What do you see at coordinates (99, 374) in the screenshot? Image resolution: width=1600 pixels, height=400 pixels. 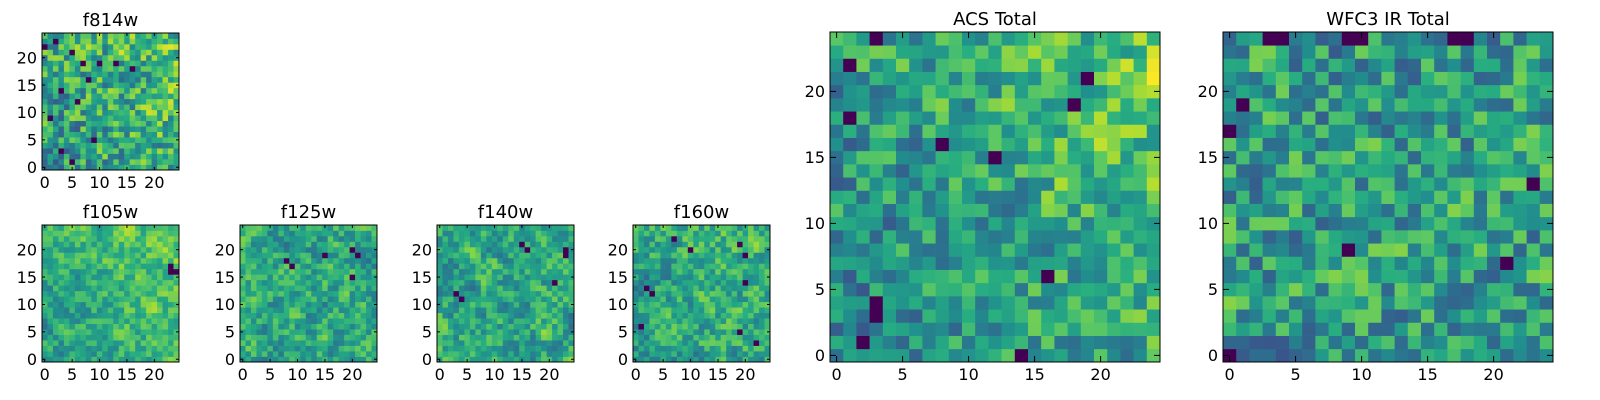 I see `x-tick-label: 10` at bounding box center [99, 374].